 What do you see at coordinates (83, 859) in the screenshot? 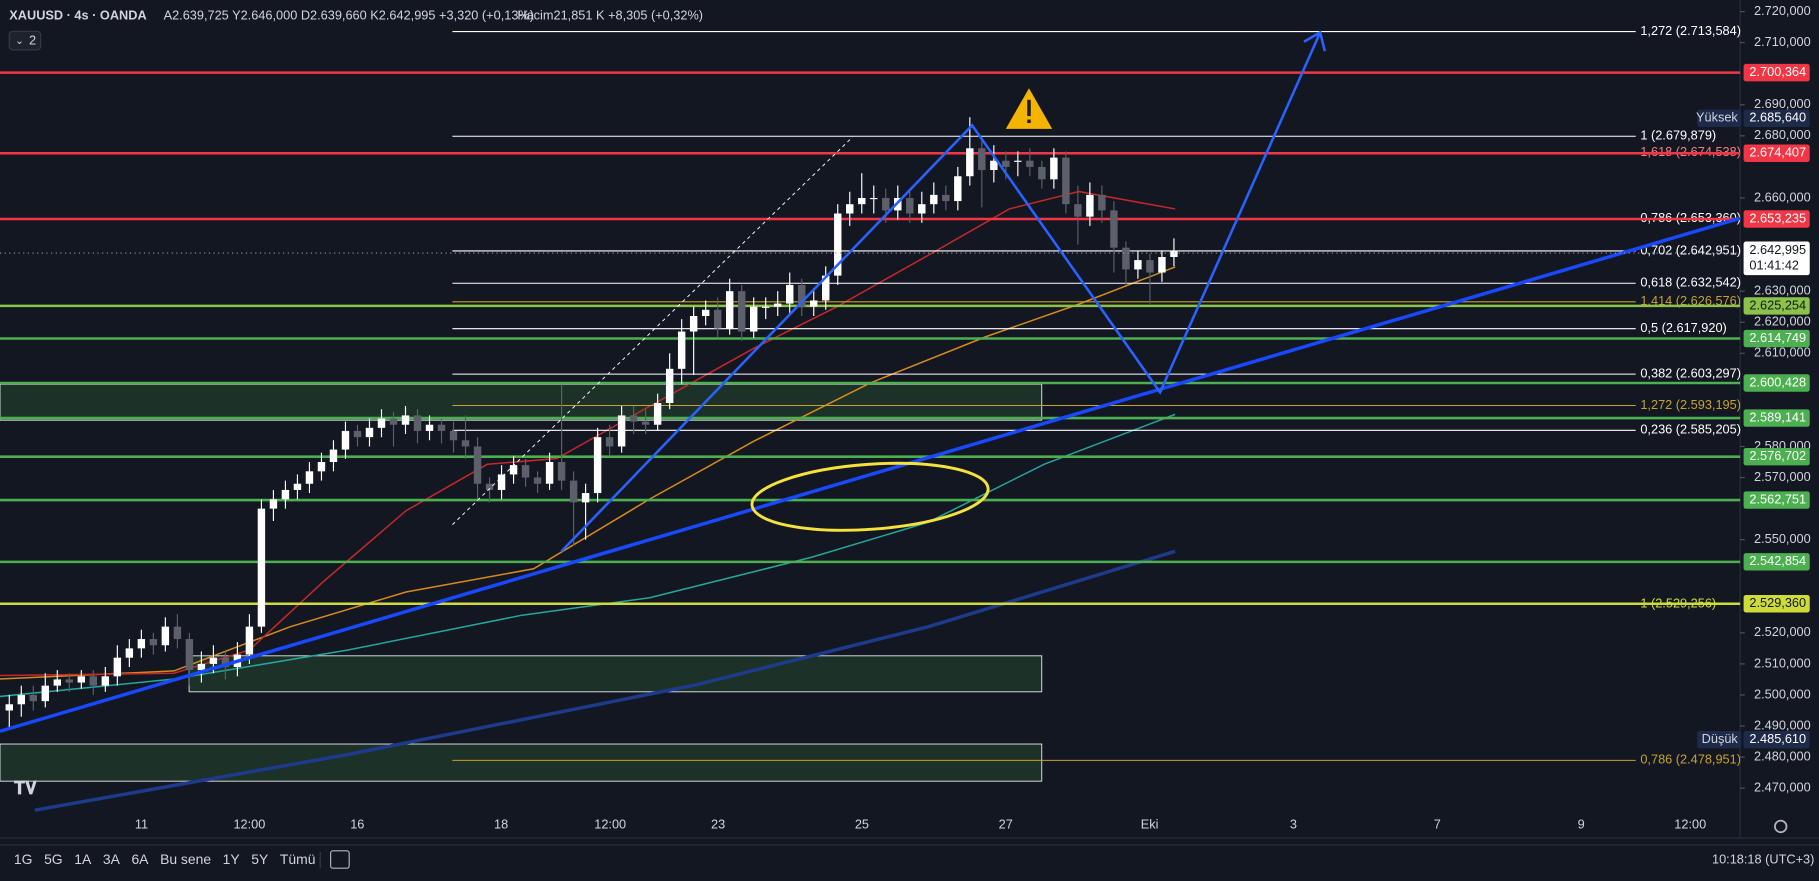
I see `period-button: 1A` at bounding box center [83, 859].